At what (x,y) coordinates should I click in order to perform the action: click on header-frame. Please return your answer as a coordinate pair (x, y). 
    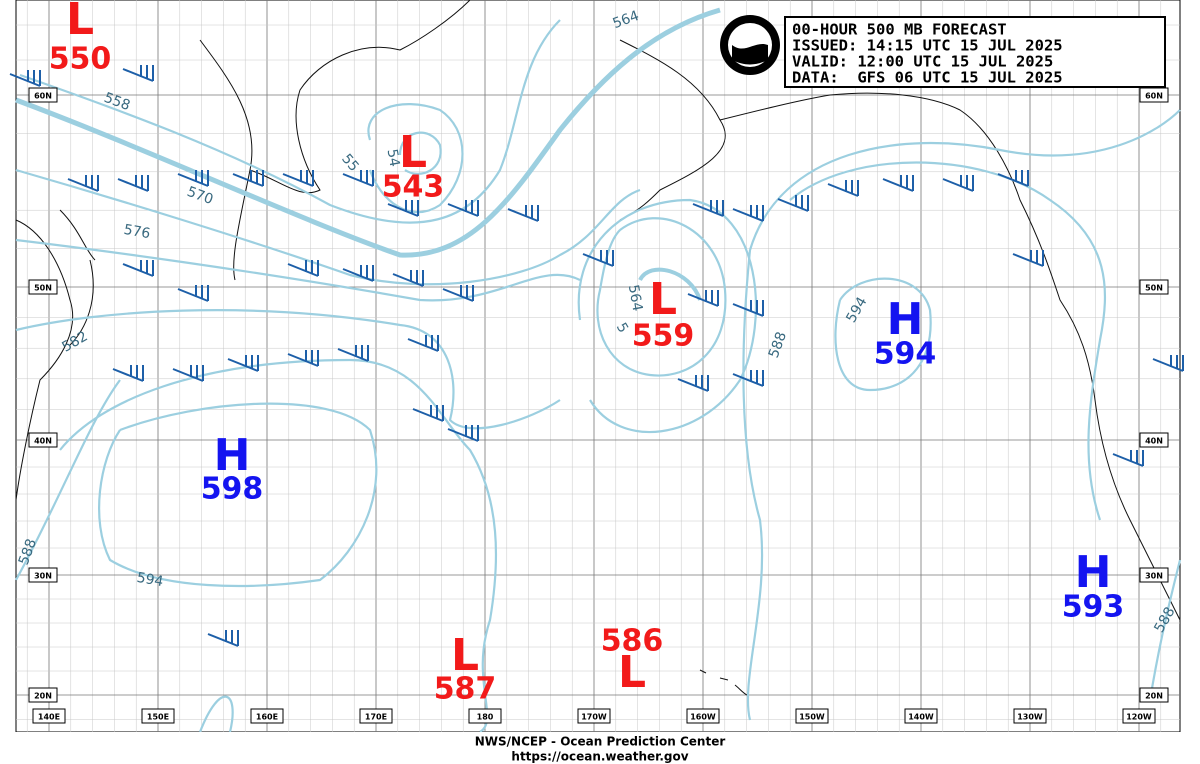
    Looking at the image, I should click on (975, 52).